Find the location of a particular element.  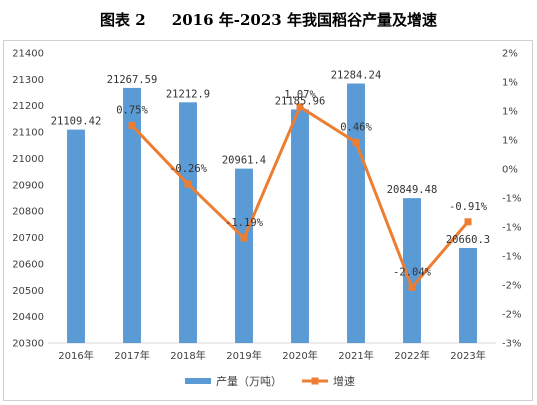

y-left-tick-label: 21400 is located at coordinates (28, 54).